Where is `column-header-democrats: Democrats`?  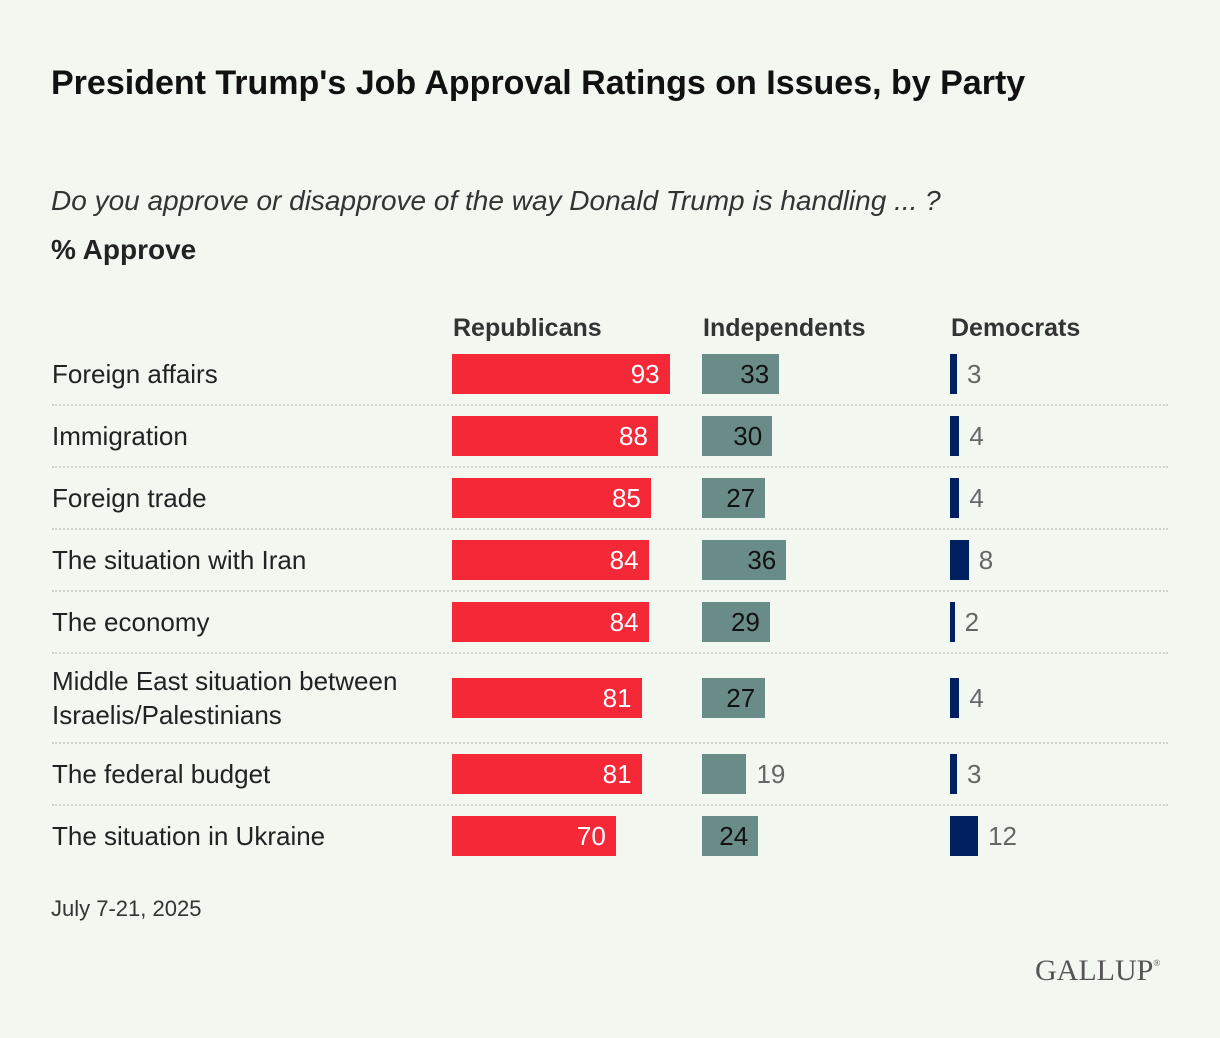 column-header-democrats: Democrats is located at coordinates (1016, 328).